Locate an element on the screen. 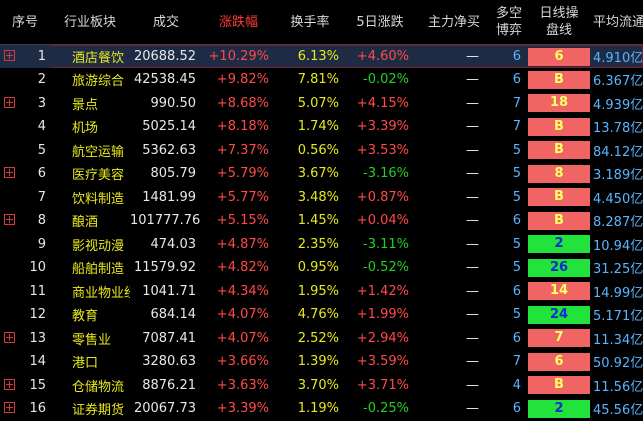 The image size is (643, 421). 5d-change-value: +4.60% is located at coordinates (380, 56).